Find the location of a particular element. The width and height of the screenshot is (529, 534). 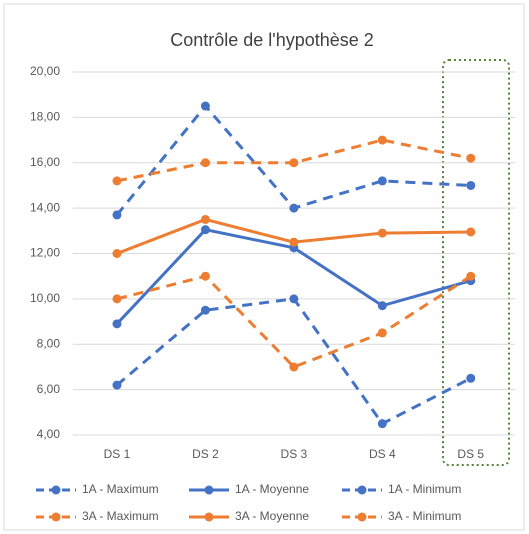

x-tick-label: DS 2 is located at coordinates (205, 454).